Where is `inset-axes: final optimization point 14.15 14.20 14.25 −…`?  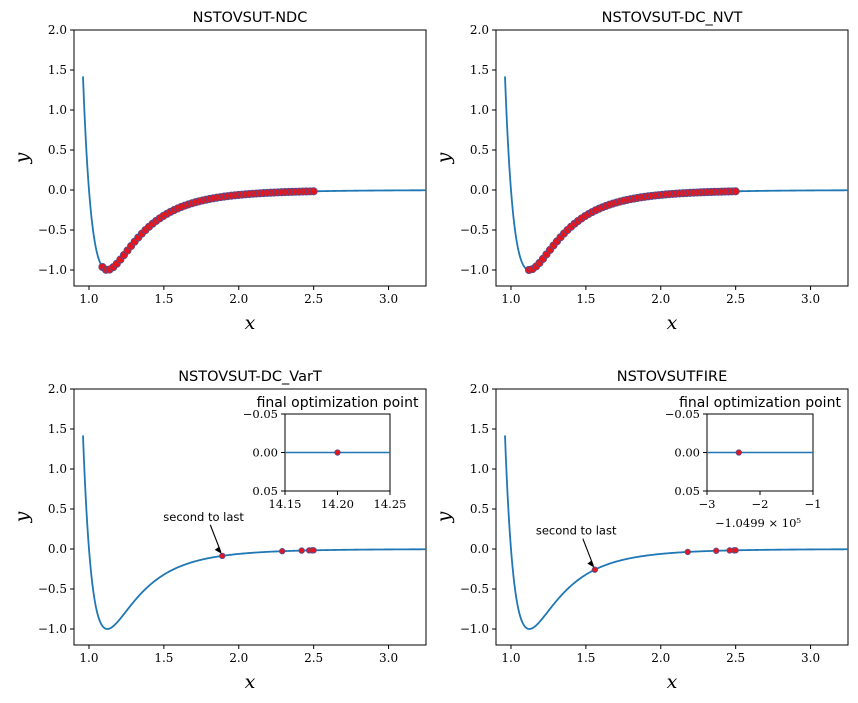 inset-axes: final optimization point 14.15 14.20 14.25 −… is located at coordinates (331, 453).